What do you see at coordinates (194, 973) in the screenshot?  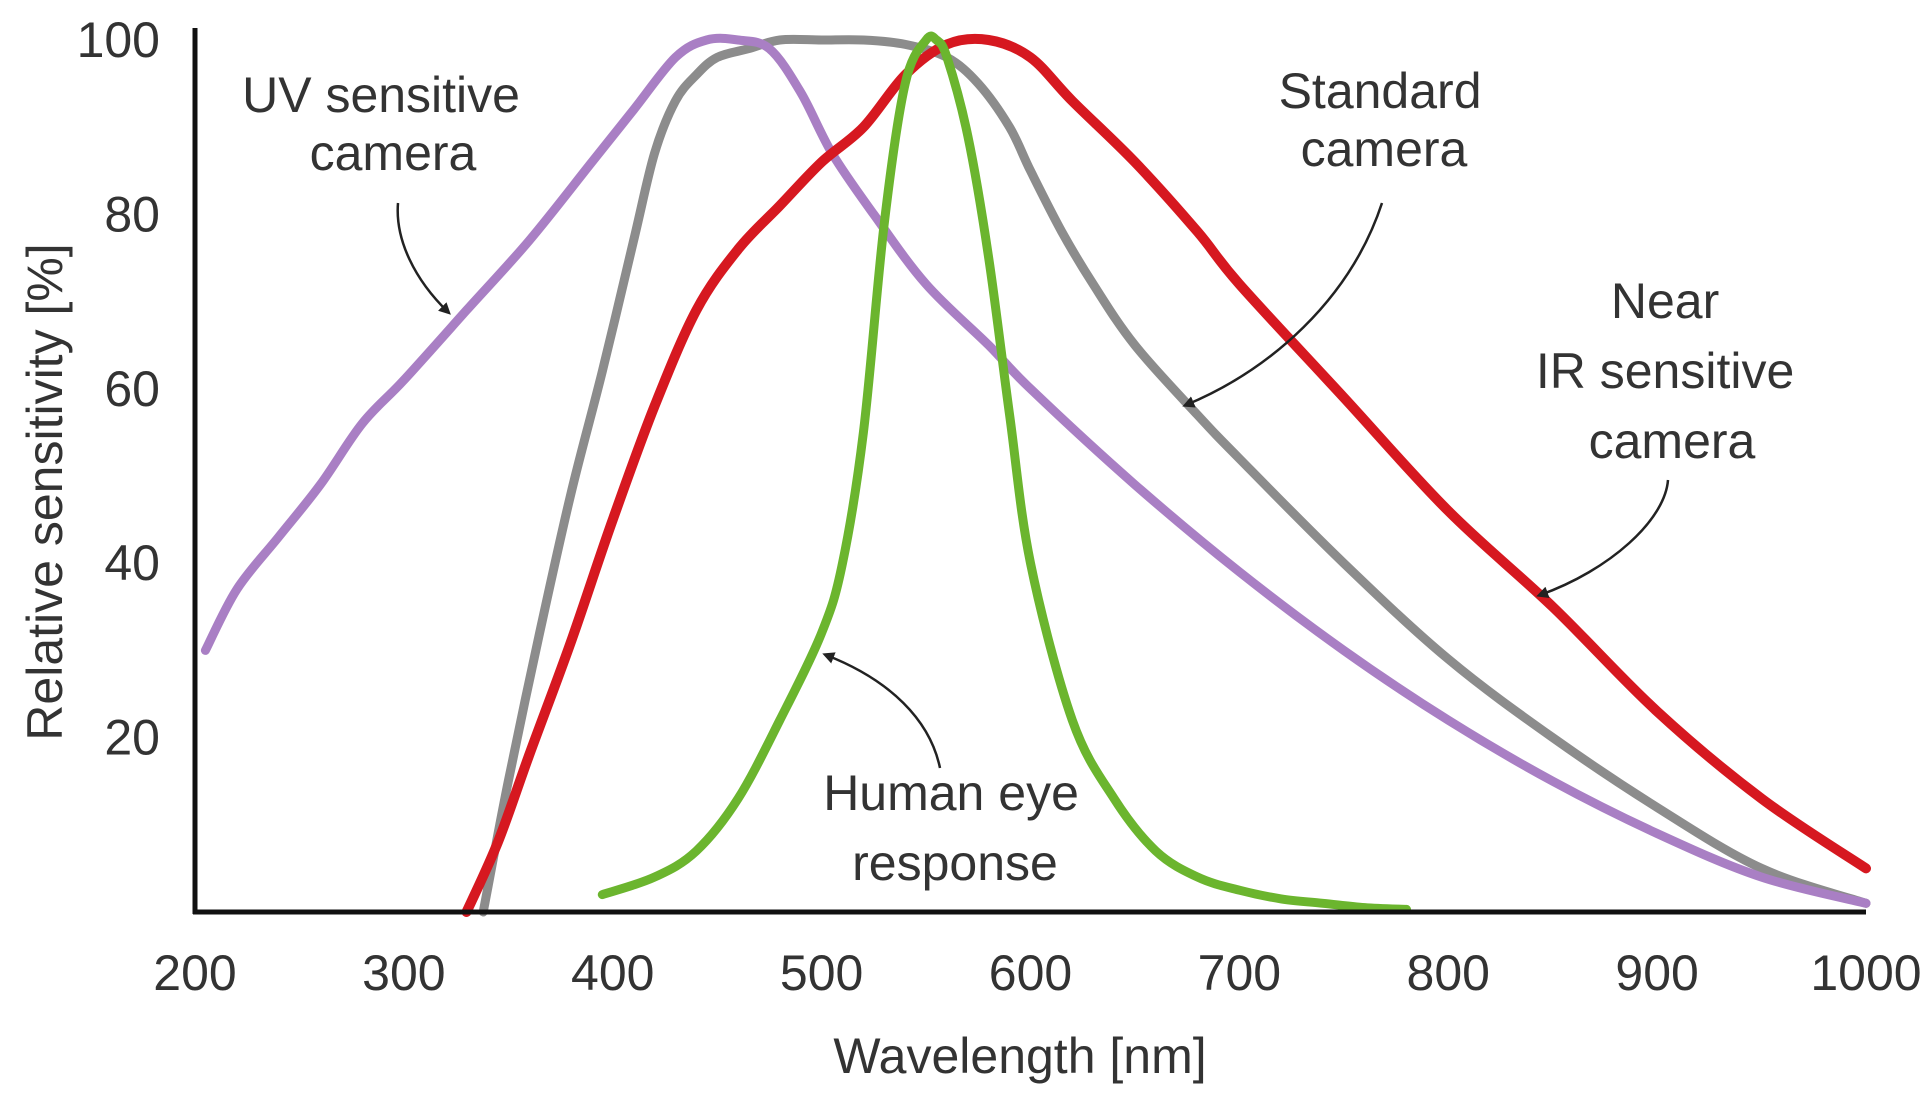 I see `x-tick-label: 200` at bounding box center [194, 973].